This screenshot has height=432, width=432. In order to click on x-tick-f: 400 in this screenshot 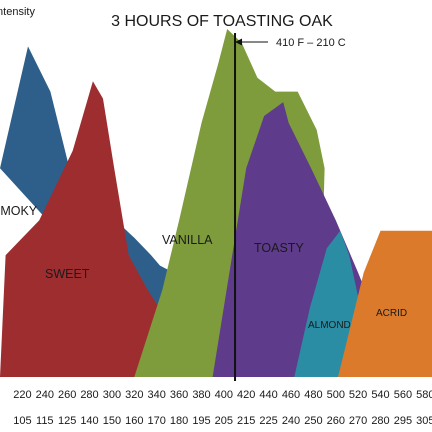, I will do `click(224, 395)`.